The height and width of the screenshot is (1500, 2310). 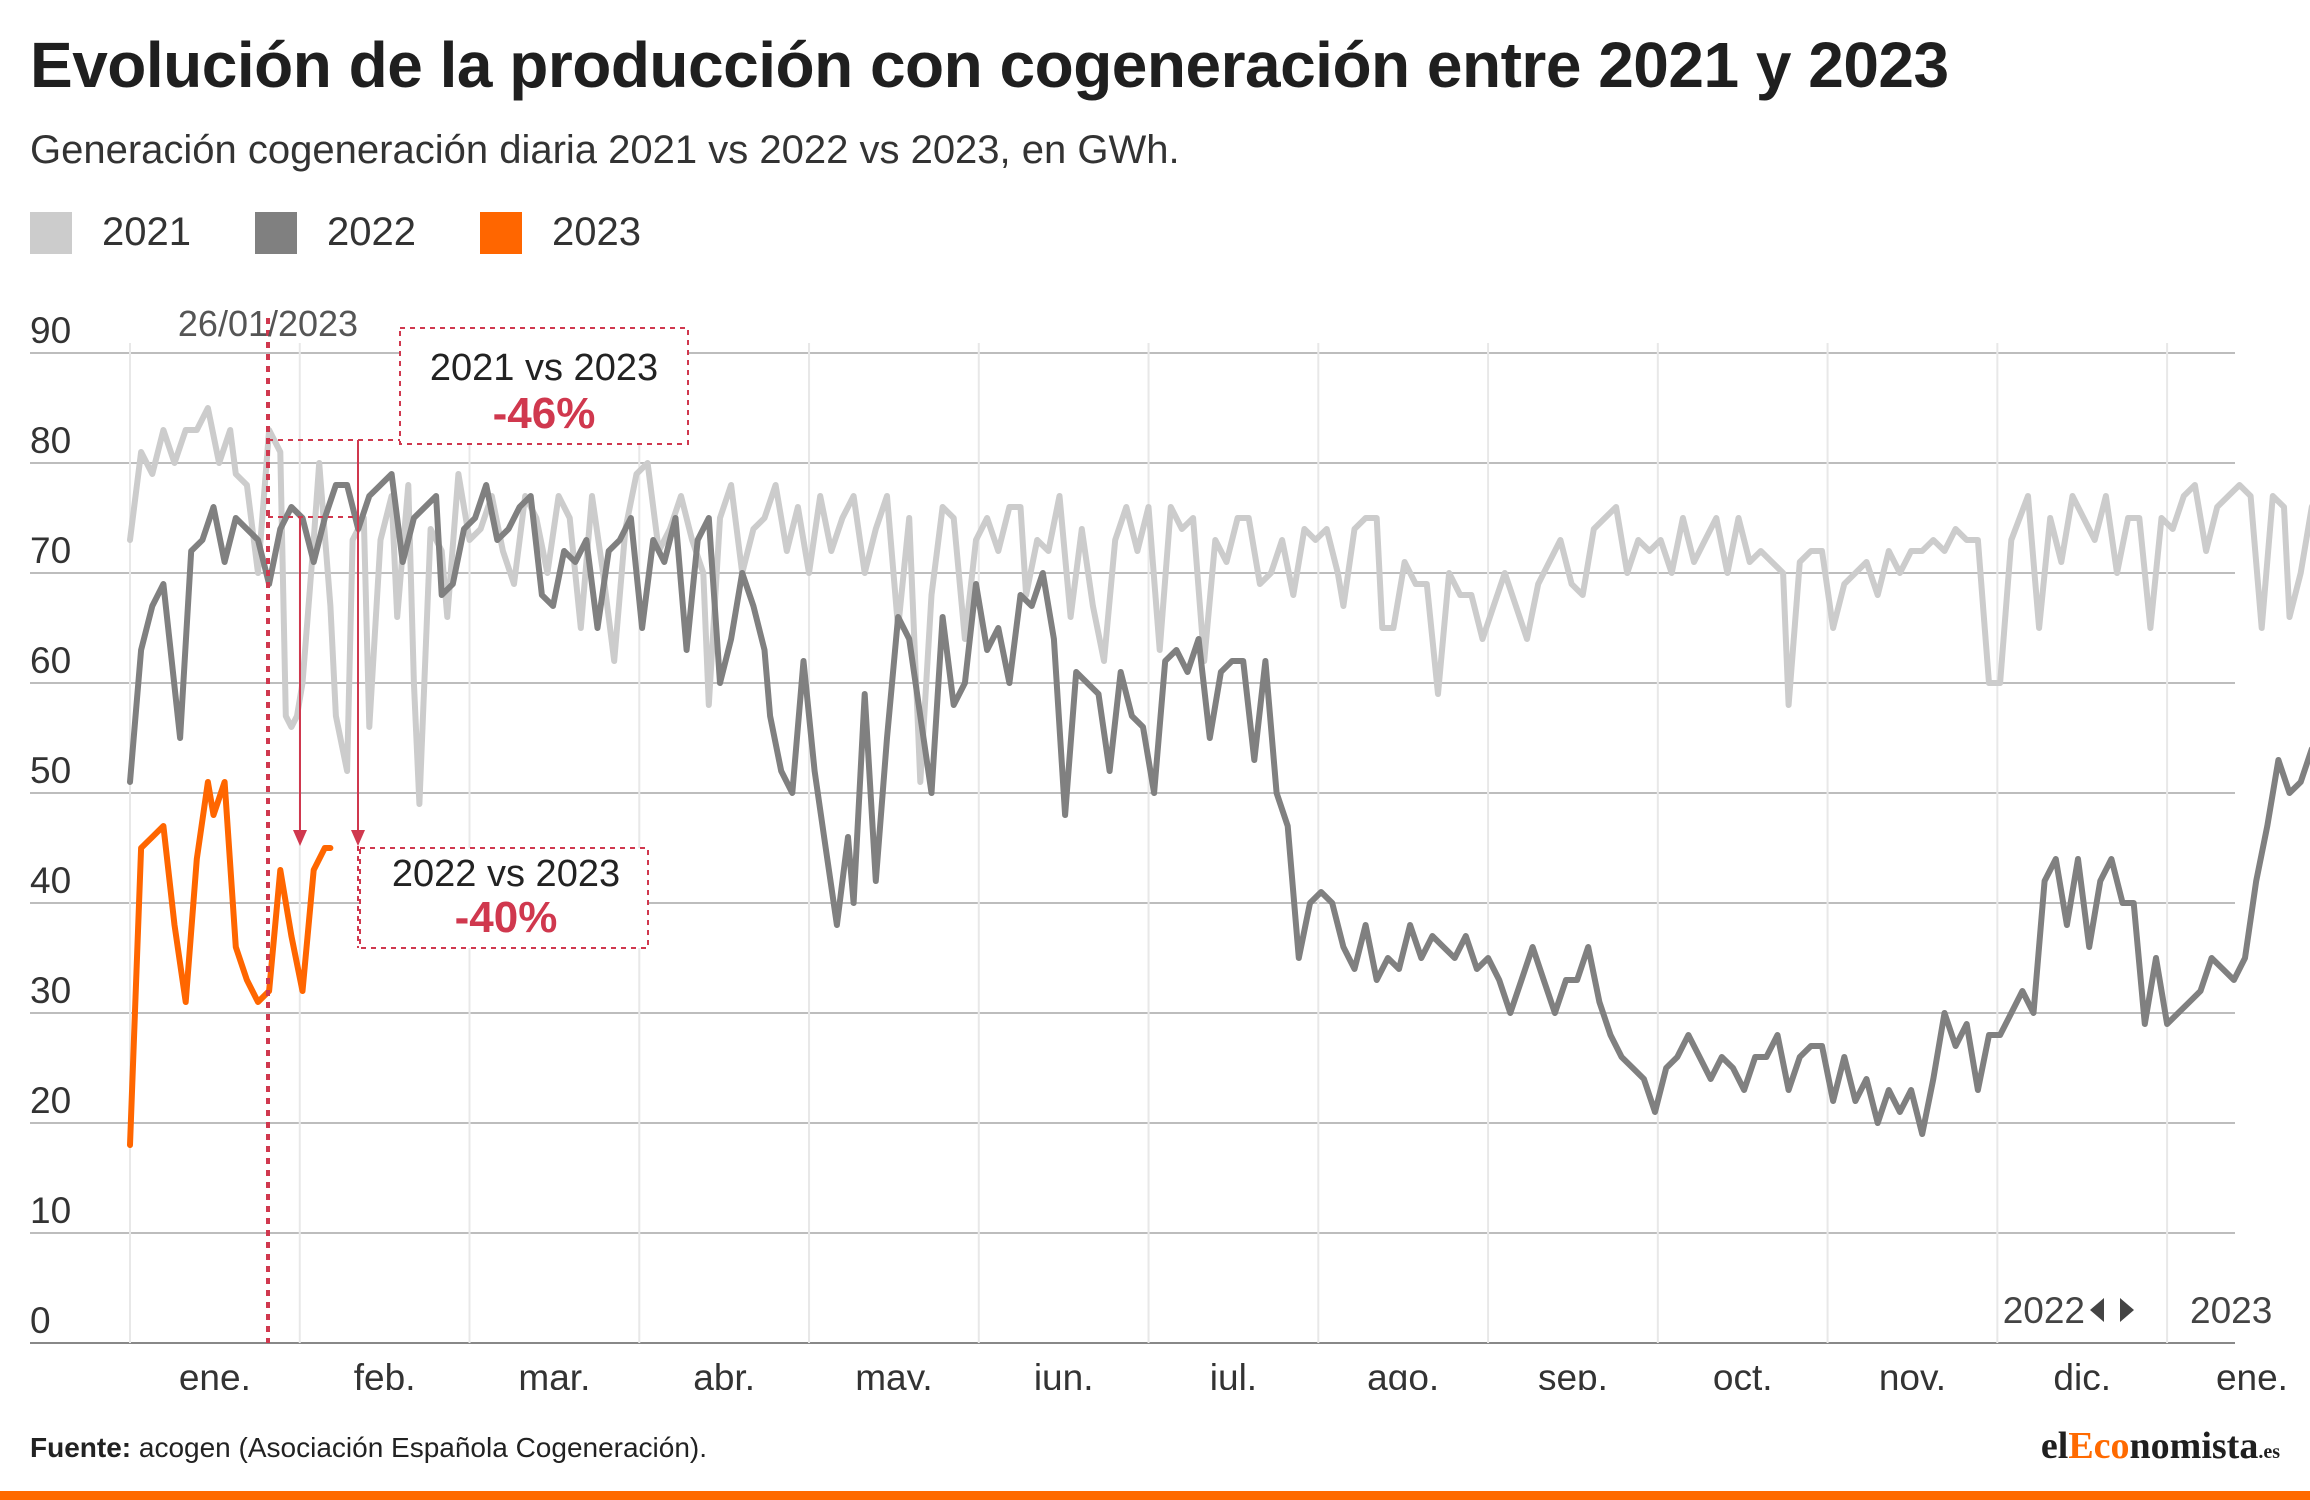 I want to click on y-axis-labels: 0 10 20 30 40 50 60 70 80 90, so click(x=50, y=825).